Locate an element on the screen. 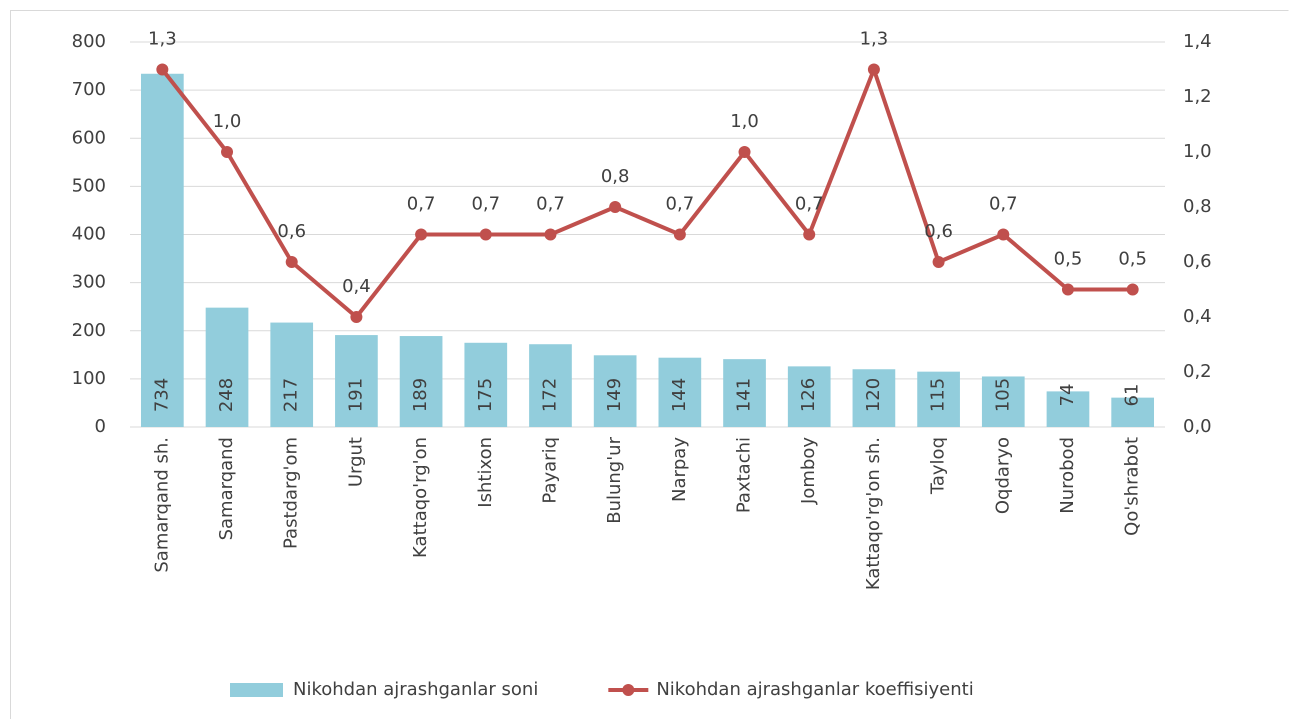 This screenshot has height=719, width=1289. bar-value-label: 126 is located at coordinates (808, 395).